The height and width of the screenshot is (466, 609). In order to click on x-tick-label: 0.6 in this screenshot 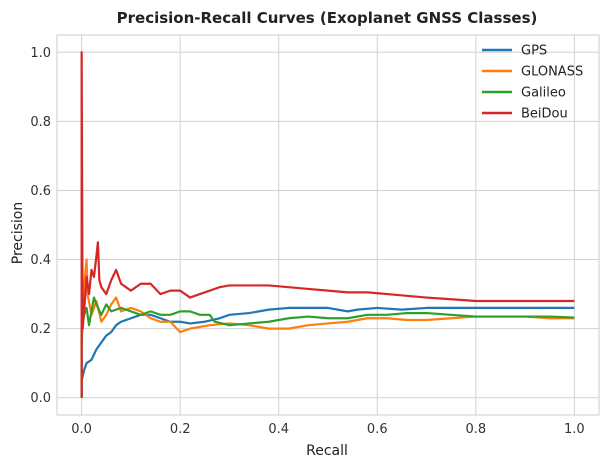, I will do `click(377, 429)`.